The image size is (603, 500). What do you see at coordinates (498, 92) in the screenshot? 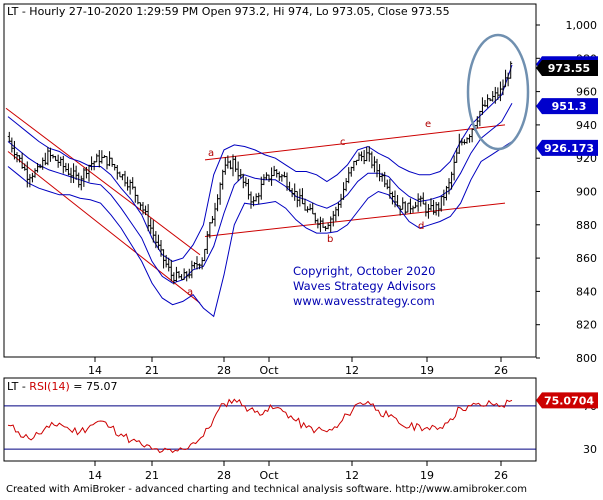
I see `highlight-ellipse` at bounding box center [498, 92].